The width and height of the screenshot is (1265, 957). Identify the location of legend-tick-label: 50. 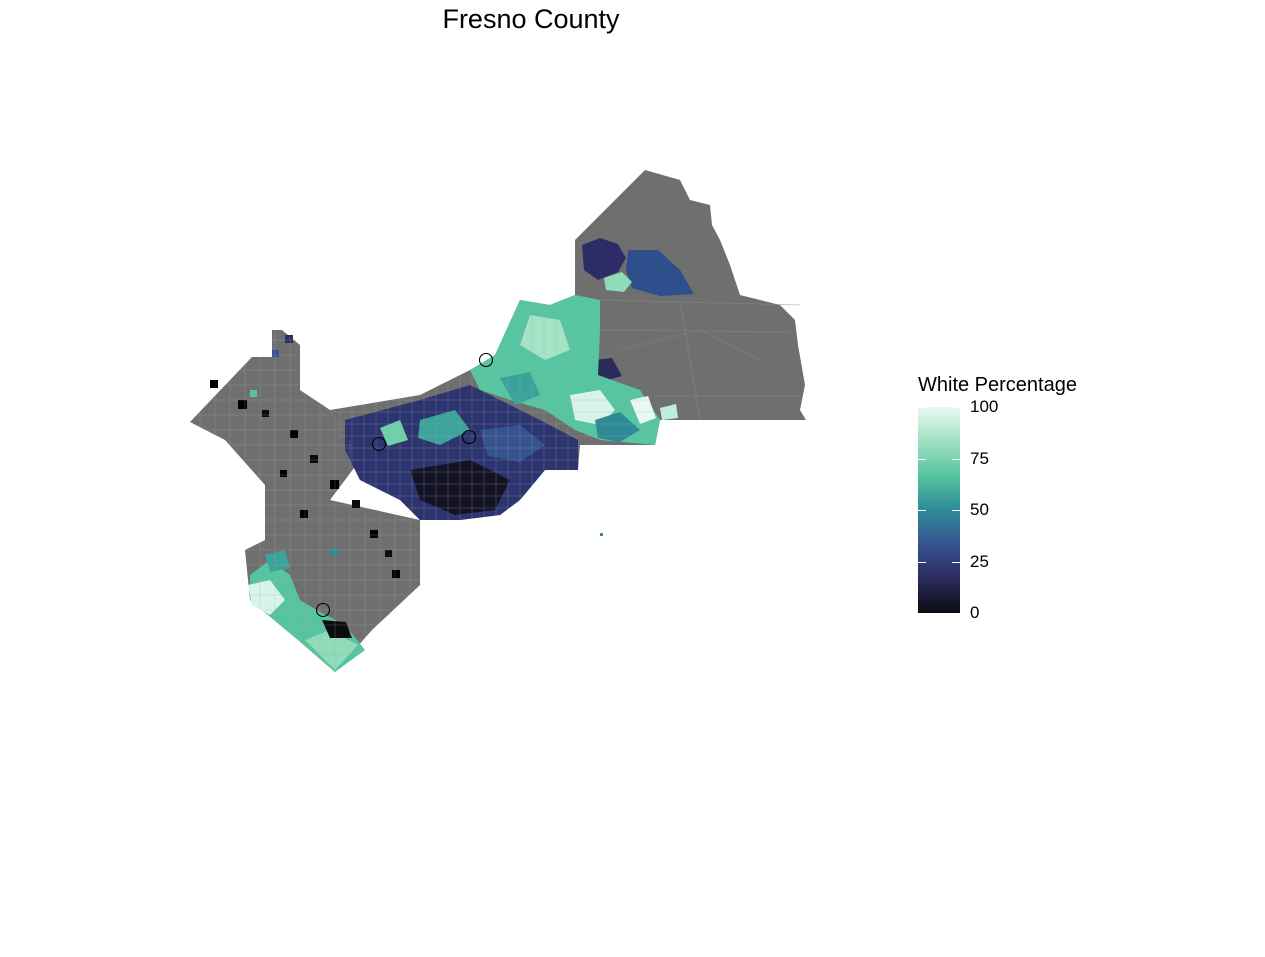
(979, 509).